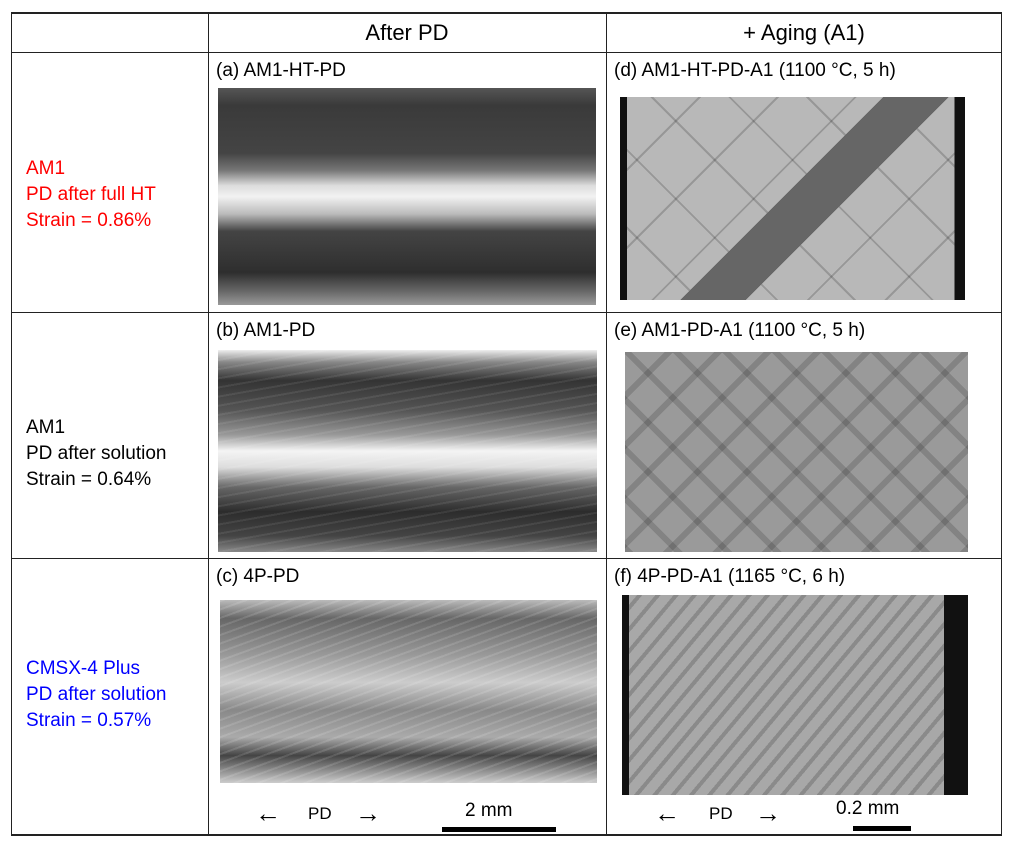 This screenshot has width=1014, height=851. What do you see at coordinates (506, 13) in the screenshot?
I see `table-border-top` at bounding box center [506, 13].